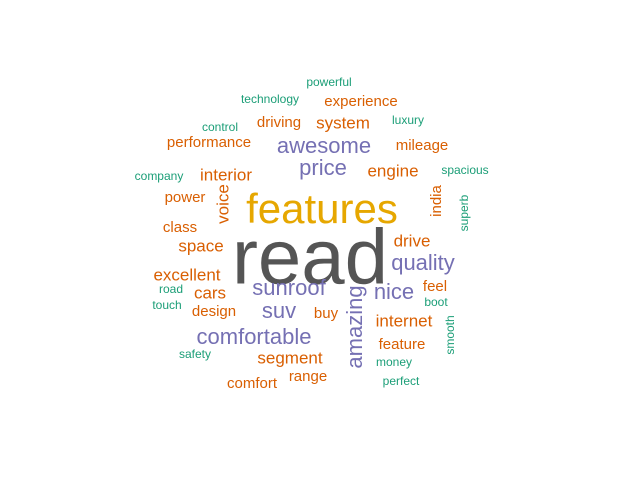 The image size is (623, 483). Describe the element at coordinates (343, 122) in the screenshot. I see `word-system: system` at that location.